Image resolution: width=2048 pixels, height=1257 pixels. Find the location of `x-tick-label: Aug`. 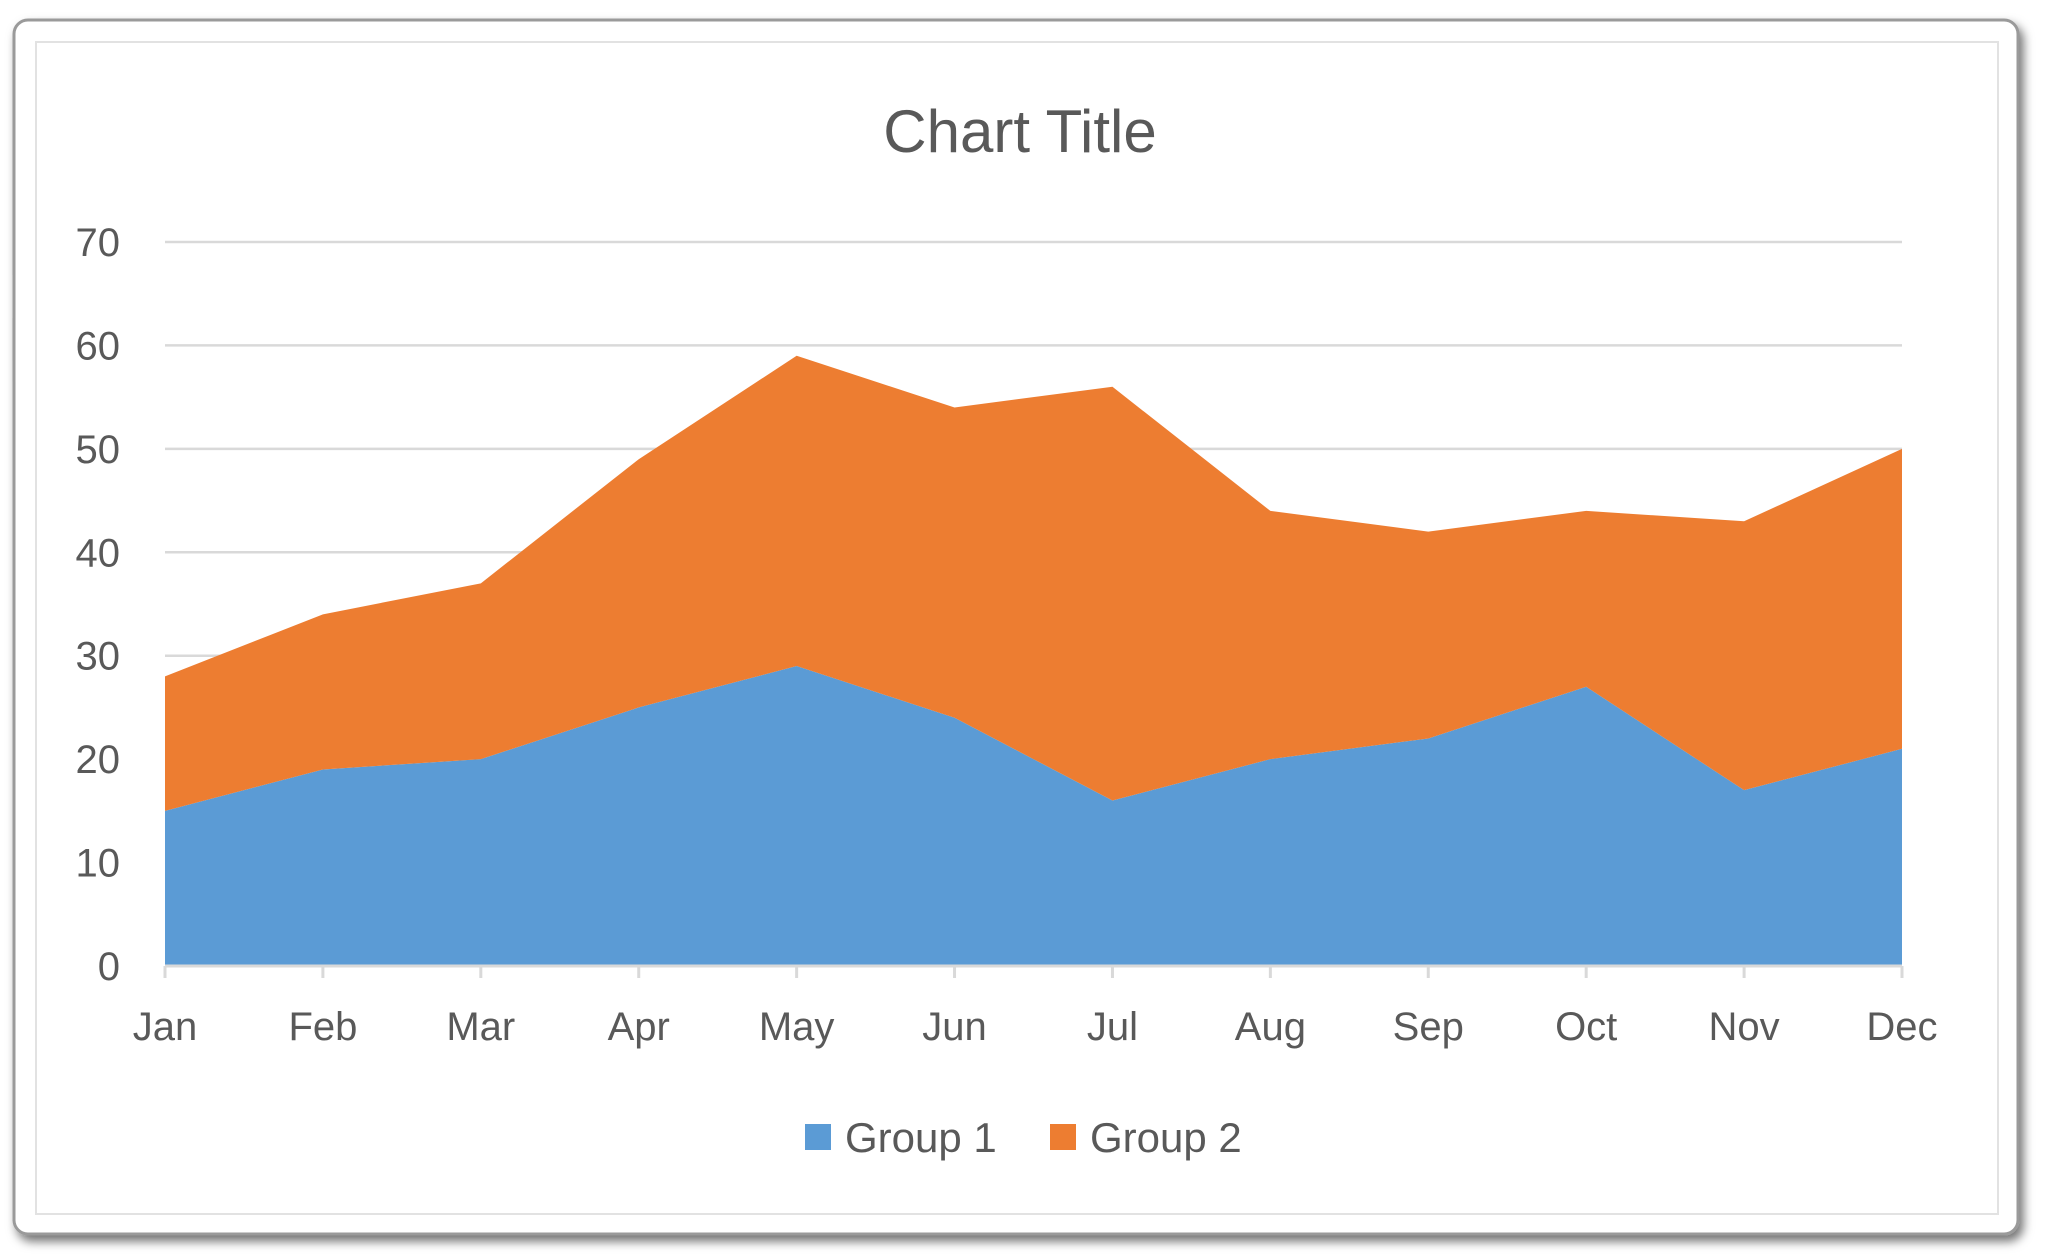

x-tick-label: Aug is located at coordinates (1270, 1027).